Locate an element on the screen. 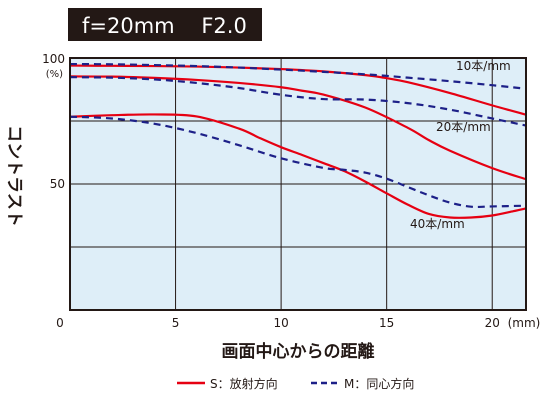  annotation-20-lines: 20本/mm is located at coordinates (463, 127).